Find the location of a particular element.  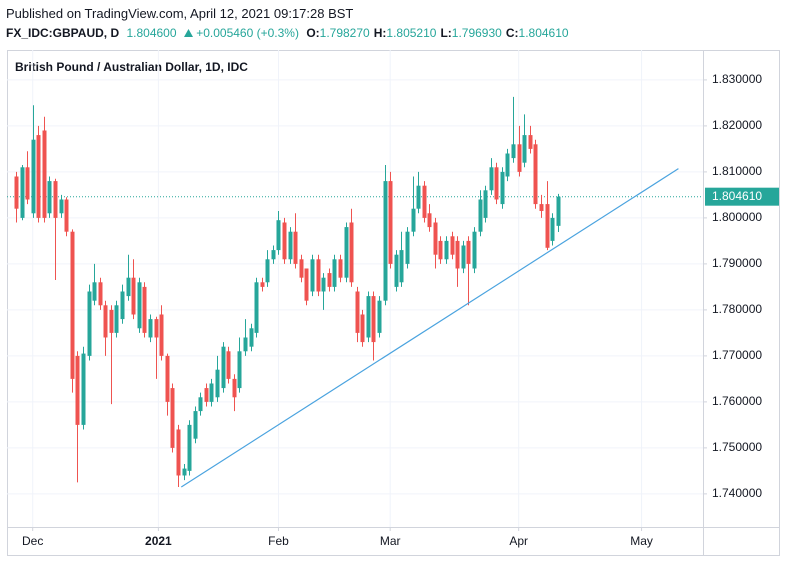

y-tick-label: 1.740000 is located at coordinates (737, 493).